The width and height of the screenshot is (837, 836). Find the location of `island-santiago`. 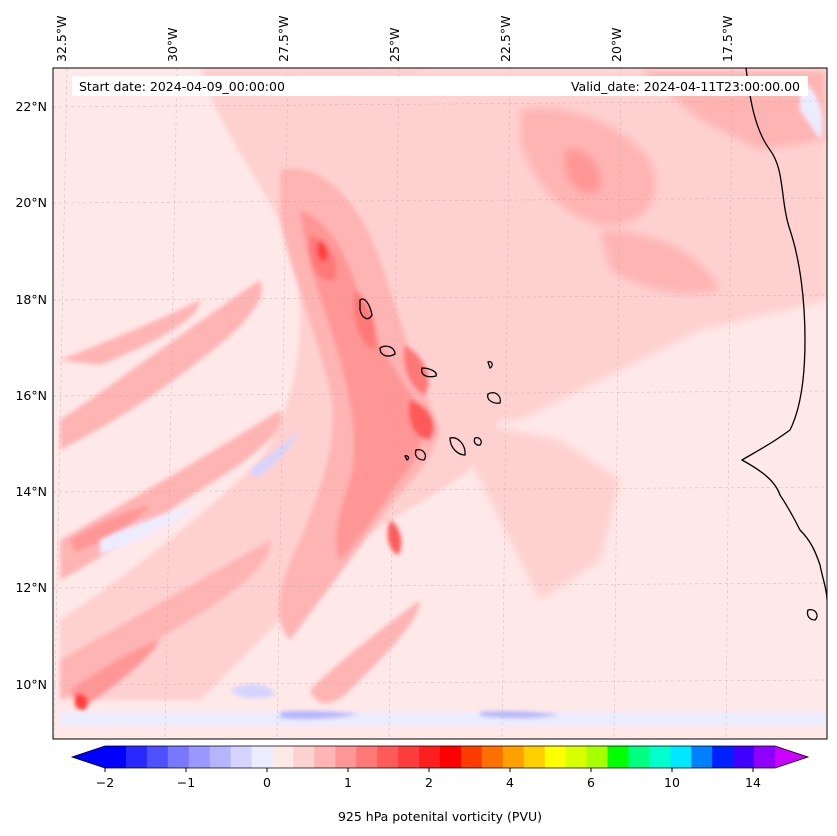

island-santiago is located at coordinates (457, 446).